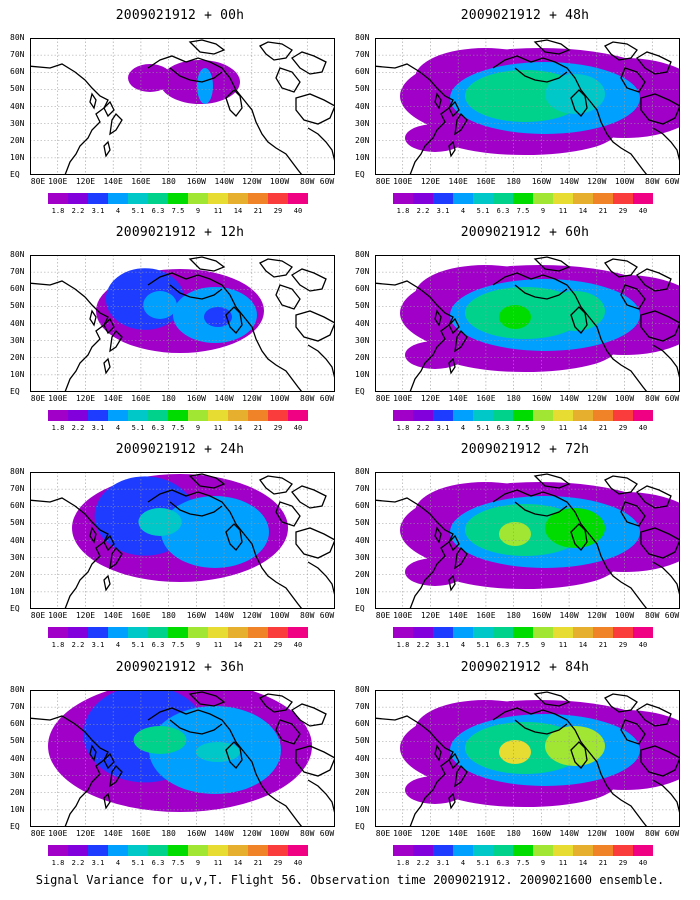  Describe the element at coordinates (182, 106) in the screenshot. I see `map-area` at that location.